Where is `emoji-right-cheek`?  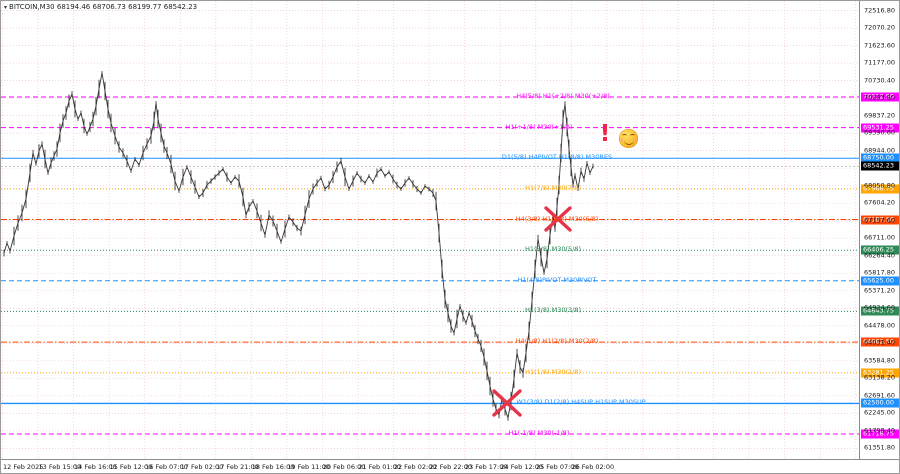
emoji-right-cheek is located at coordinates (635, 139).